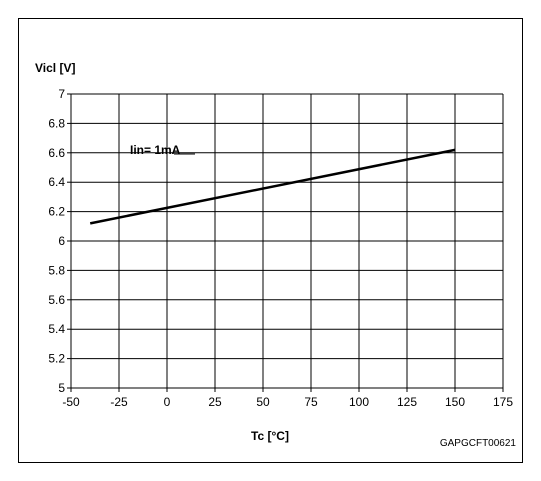 The width and height of the screenshot is (541, 481). I want to click on y-tick-label: 7, so click(61, 94).